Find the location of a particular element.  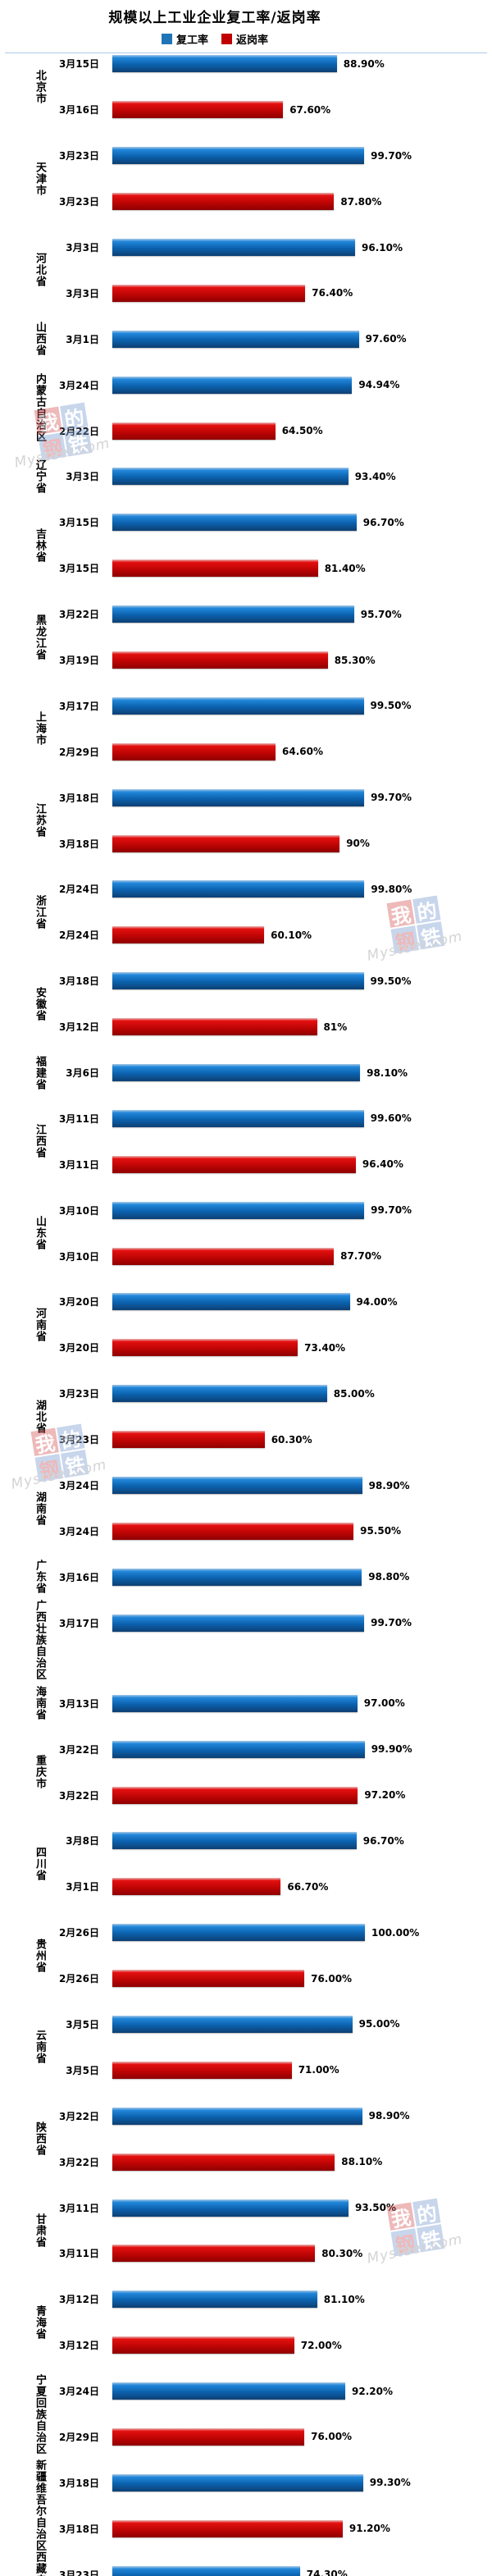

date-label: 3月12日 is located at coordinates (78, 1027).